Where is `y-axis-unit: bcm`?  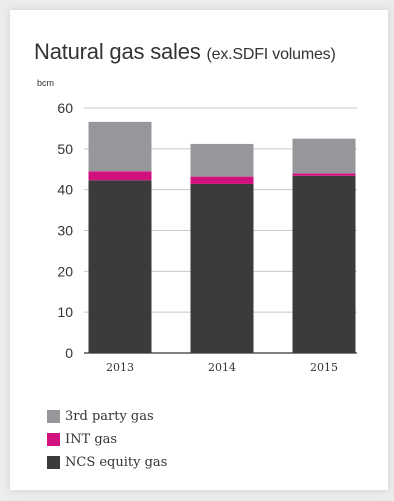 y-axis-unit: bcm is located at coordinates (46, 83).